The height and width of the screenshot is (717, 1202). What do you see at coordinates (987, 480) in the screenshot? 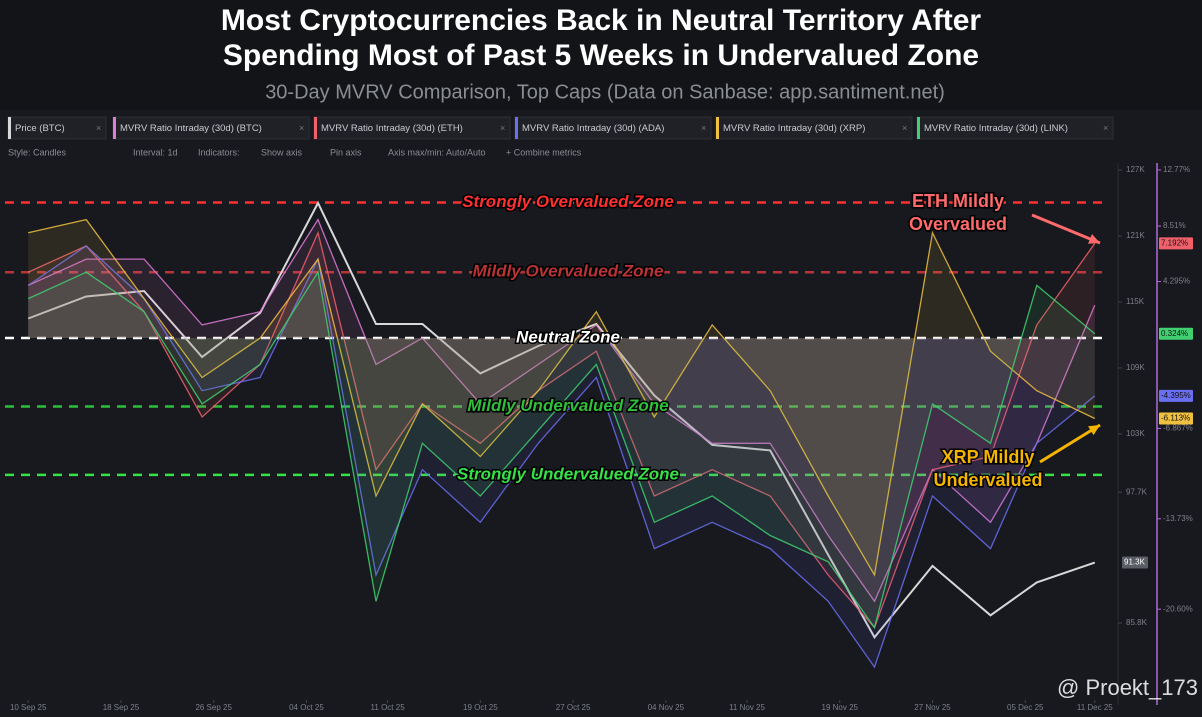
I see `annotation: Undervalued` at bounding box center [987, 480].